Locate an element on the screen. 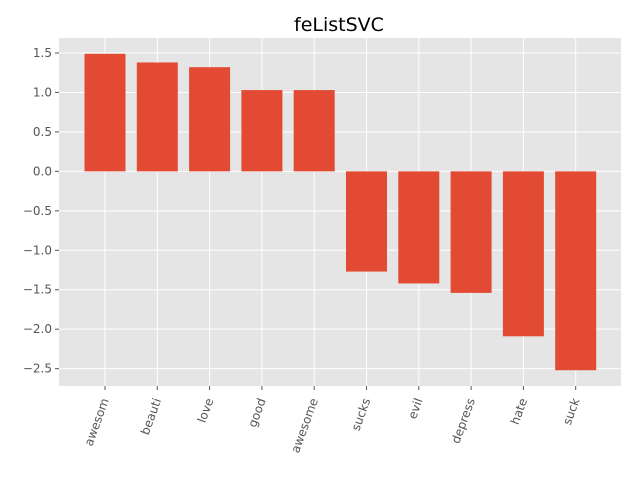  y-tick-label: −1.5 is located at coordinates (37, 290).